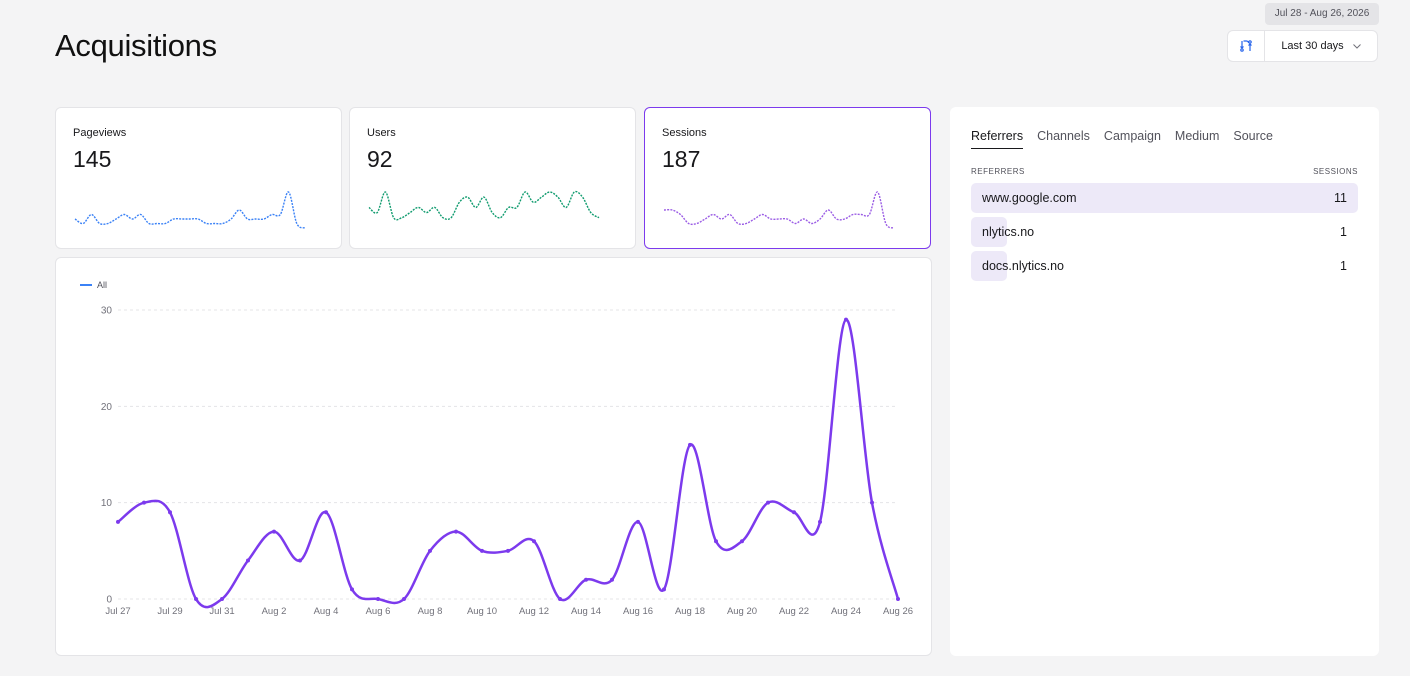 The height and width of the screenshot is (676, 1410). What do you see at coordinates (117, 611) in the screenshot?
I see `x-tick-label: Jul 27` at bounding box center [117, 611].